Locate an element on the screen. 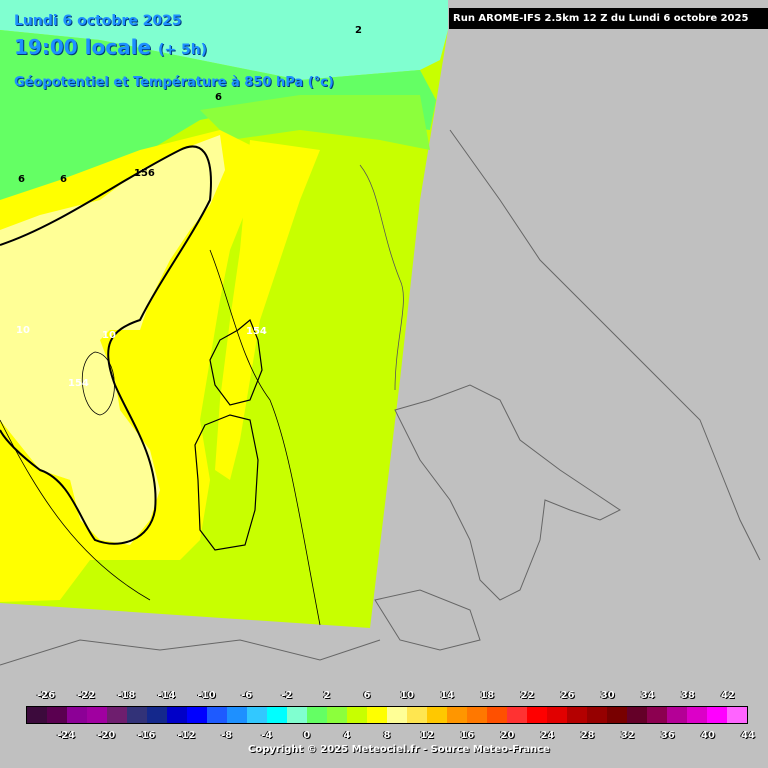 The height and width of the screenshot is (768, 768). africa-coastline is located at coordinates (190, 652).